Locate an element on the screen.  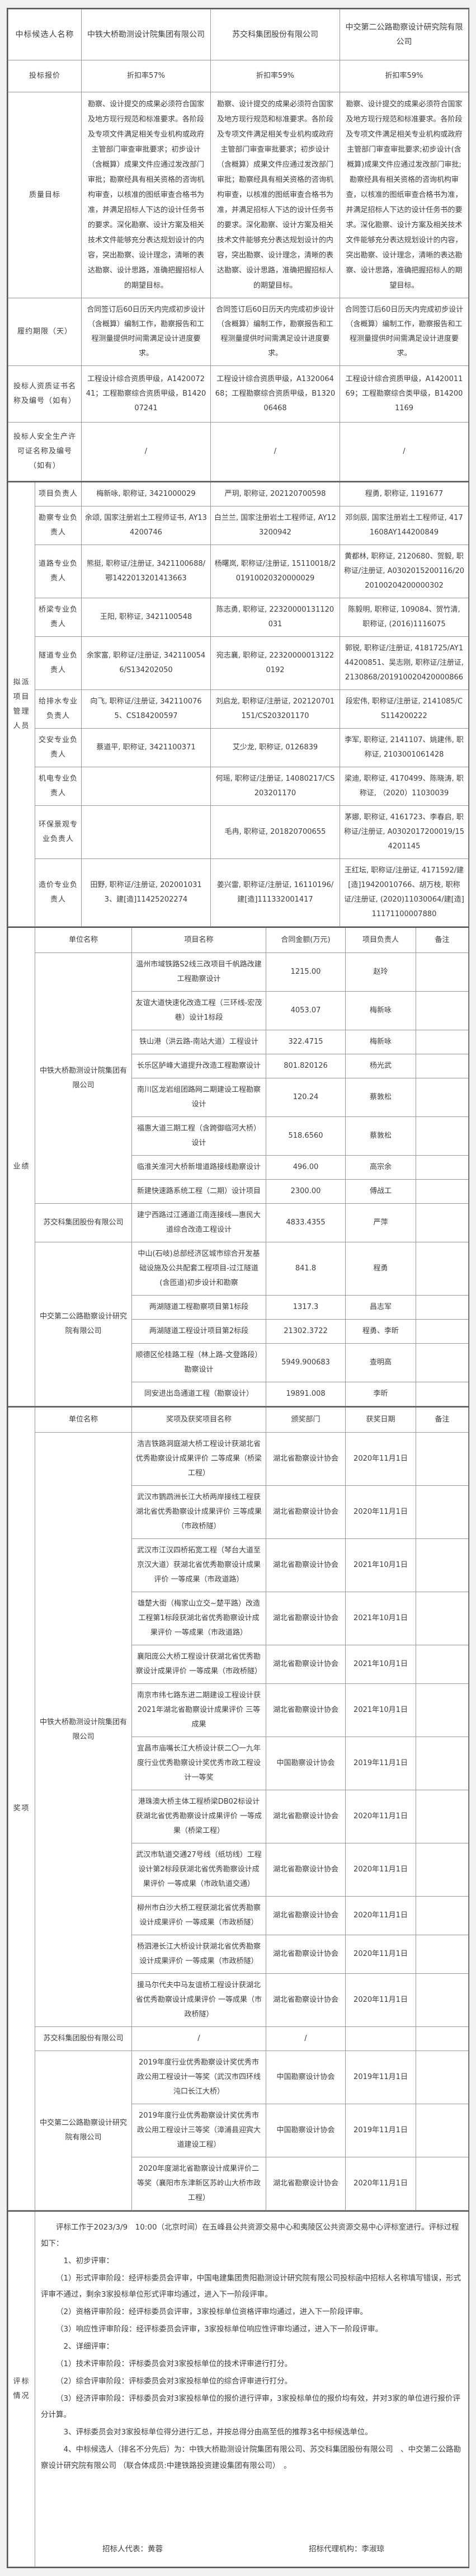
performance-manager: 严萍 is located at coordinates (380, 1222).